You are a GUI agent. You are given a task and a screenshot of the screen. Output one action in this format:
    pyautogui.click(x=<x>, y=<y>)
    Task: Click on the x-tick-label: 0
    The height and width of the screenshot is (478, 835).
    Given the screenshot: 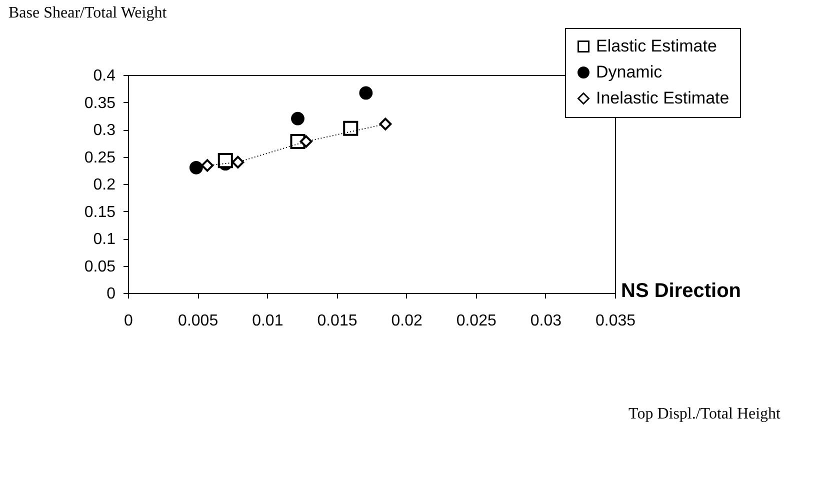 What is the action you would take?
    pyautogui.click(x=129, y=321)
    